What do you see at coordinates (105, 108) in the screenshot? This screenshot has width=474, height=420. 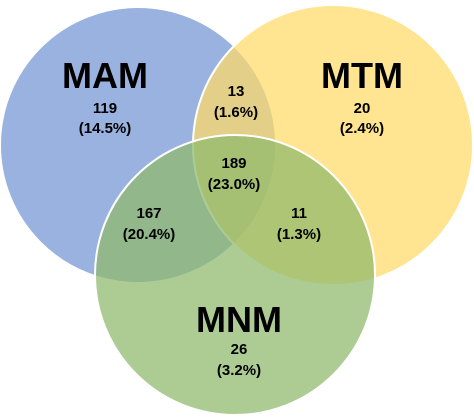 I see `mam-only-count: 119` at bounding box center [105, 108].